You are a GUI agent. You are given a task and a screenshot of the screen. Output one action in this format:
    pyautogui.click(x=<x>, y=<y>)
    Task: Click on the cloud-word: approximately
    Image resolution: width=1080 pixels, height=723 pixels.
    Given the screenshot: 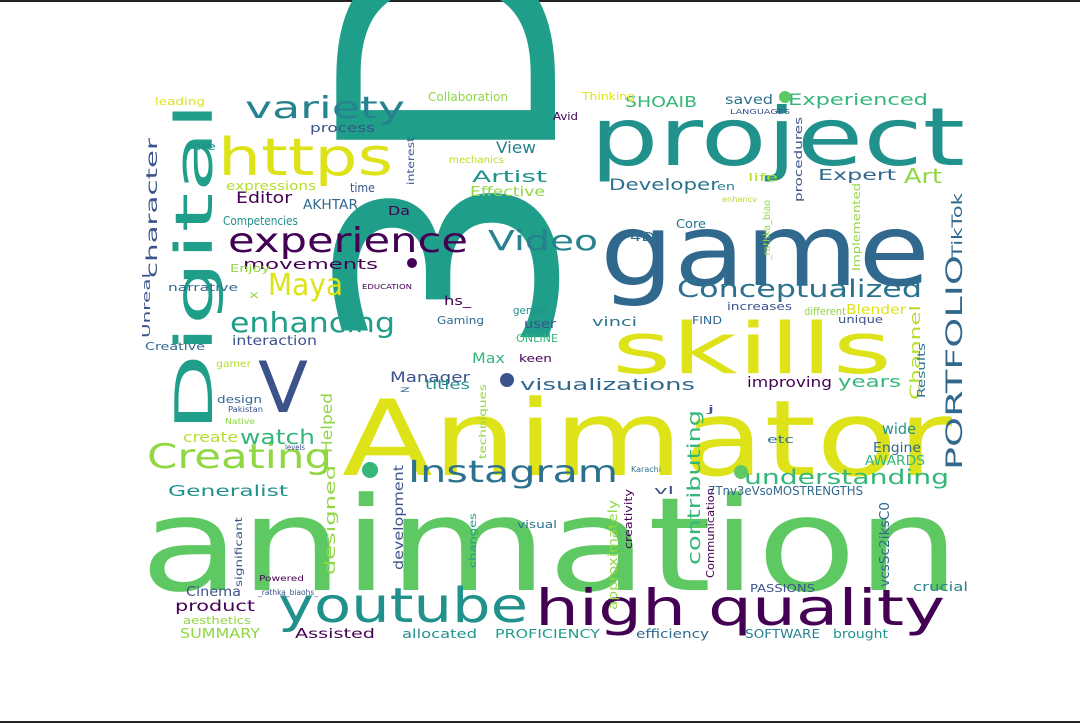 What is the action you would take?
    pyautogui.click(x=613, y=555)
    